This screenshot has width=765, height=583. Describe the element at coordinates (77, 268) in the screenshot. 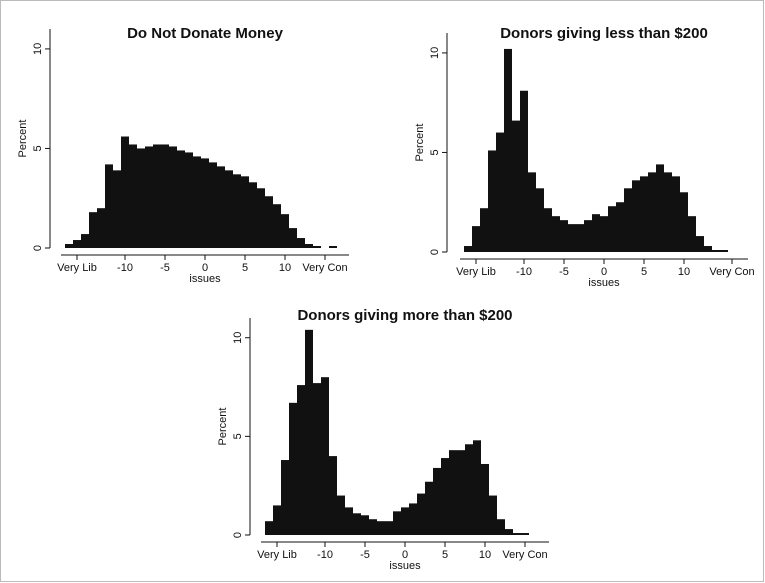

I see `x-tick-label: Very Lib` at that location.